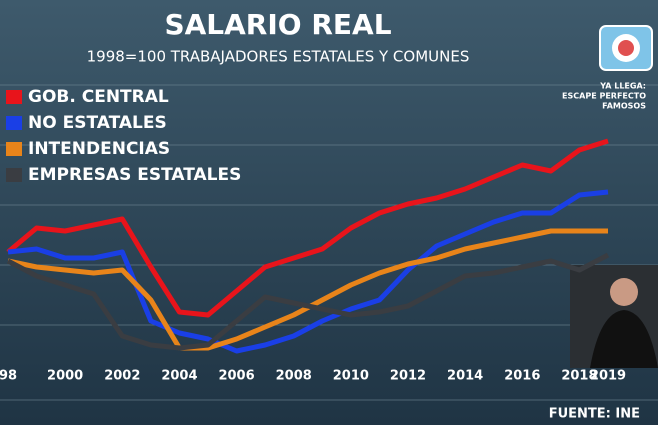 This screenshot has height=425, width=658. Describe the element at coordinates (98, 97) in the screenshot. I see `legend-label: GOB. CENTRAL` at that location.